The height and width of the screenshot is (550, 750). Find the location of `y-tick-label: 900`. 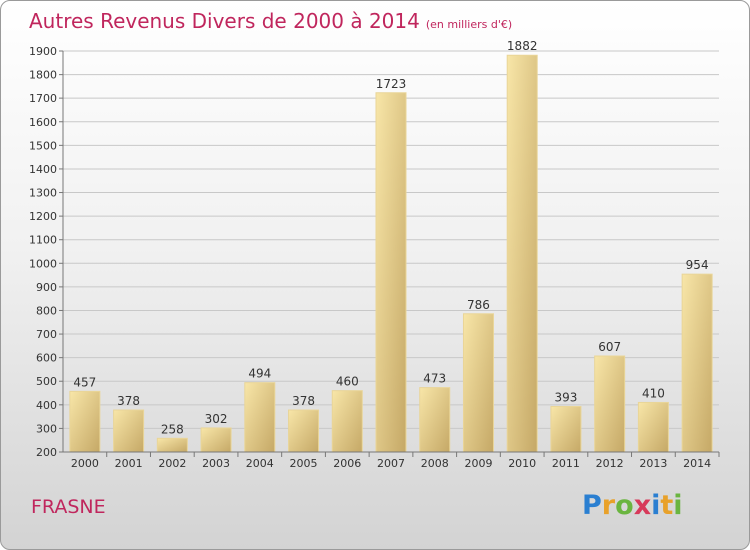

y-tick-label: 900 is located at coordinates (46, 287).